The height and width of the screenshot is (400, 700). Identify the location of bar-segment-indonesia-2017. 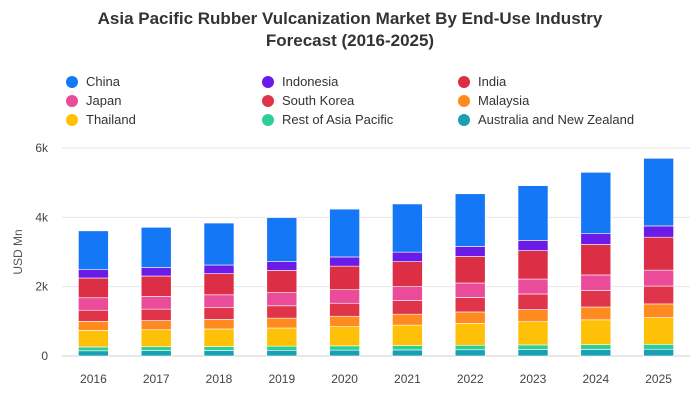
(156, 272).